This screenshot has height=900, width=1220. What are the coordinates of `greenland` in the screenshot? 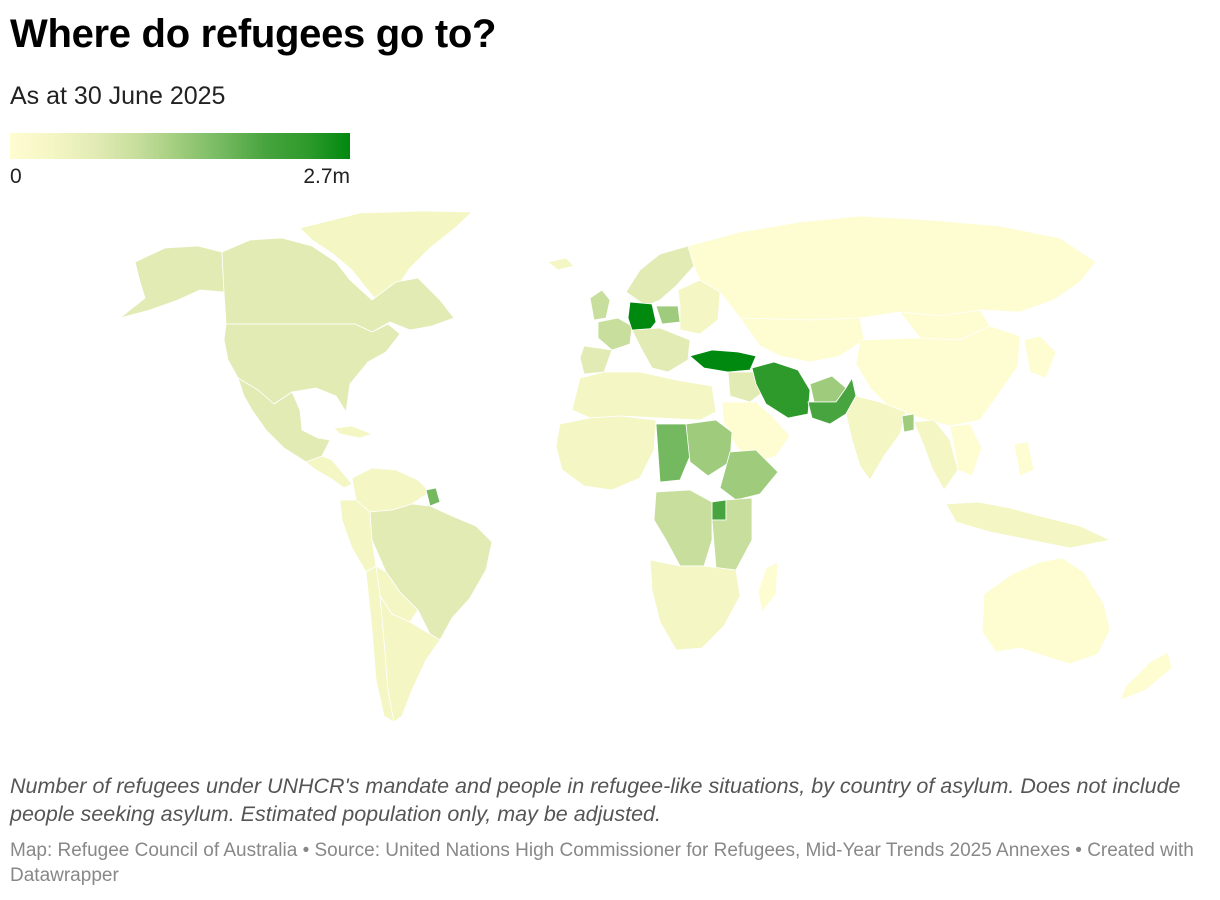 It's located at (386, 256).